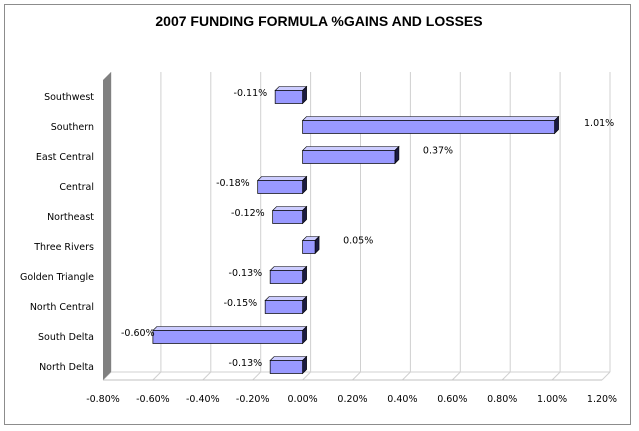 The image size is (639, 431). Describe the element at coordinates (358, 241) in the screenshot. I see `data-label: 0.05%` at that location.